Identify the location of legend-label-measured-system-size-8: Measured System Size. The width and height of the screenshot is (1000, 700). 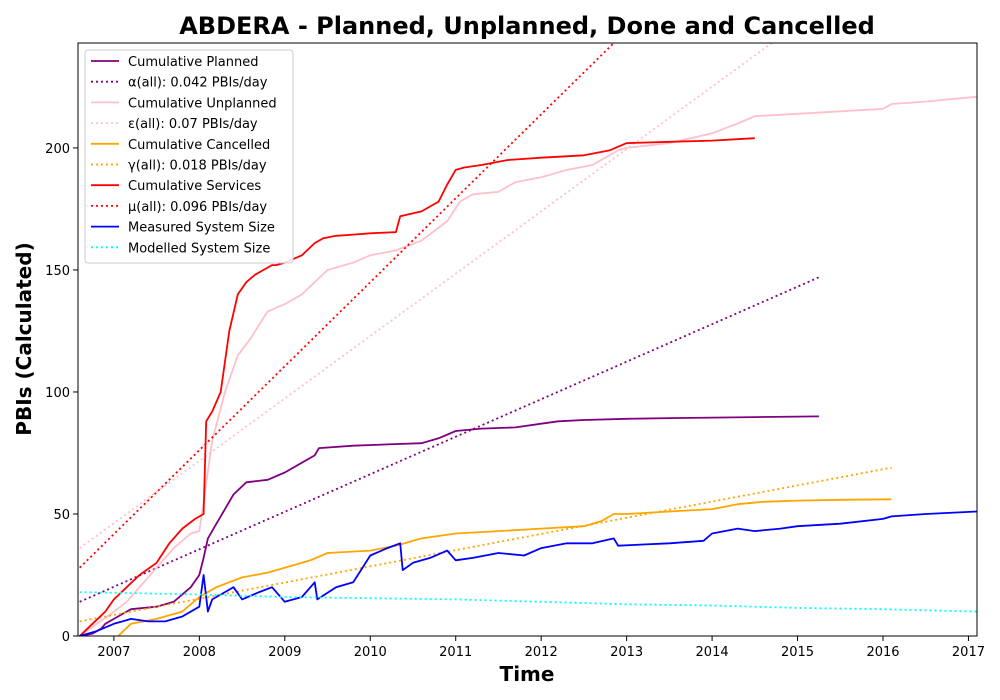
(201, 228).